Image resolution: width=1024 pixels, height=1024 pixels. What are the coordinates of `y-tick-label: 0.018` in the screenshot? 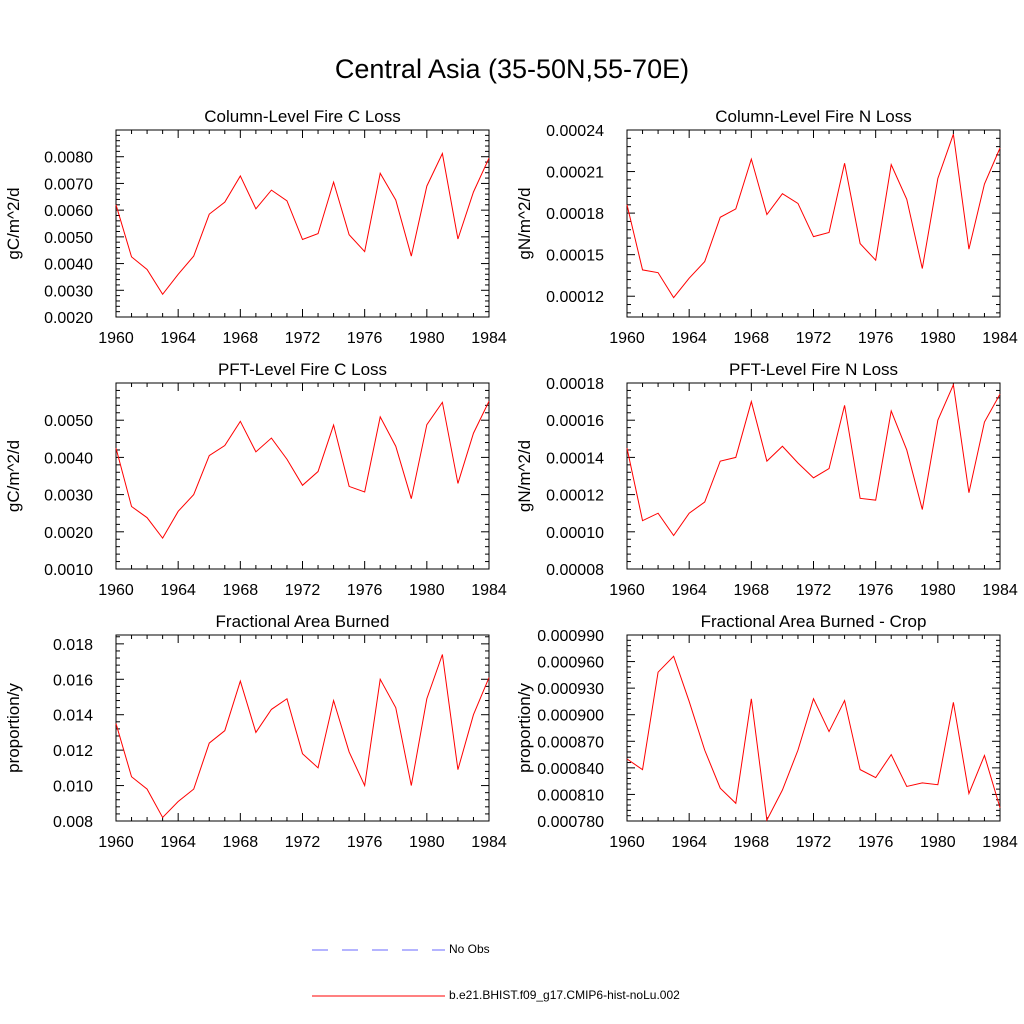 It's located at (73, 645).